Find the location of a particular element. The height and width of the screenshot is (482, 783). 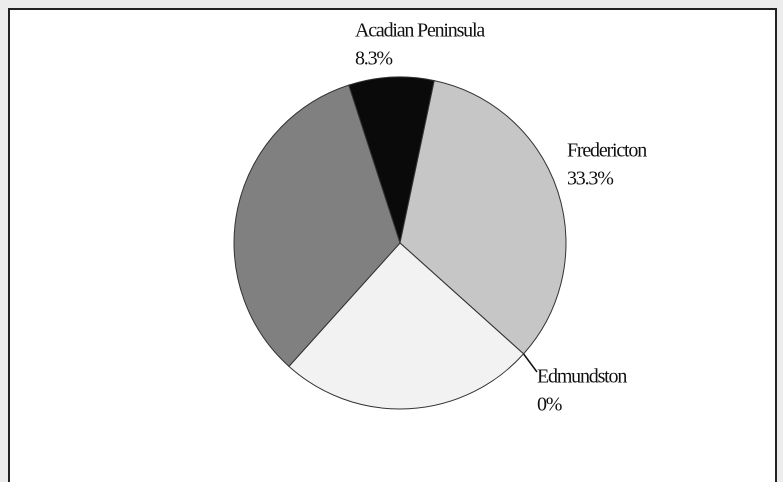

slice-label: Edmundston is located at coordinates (582, 377).